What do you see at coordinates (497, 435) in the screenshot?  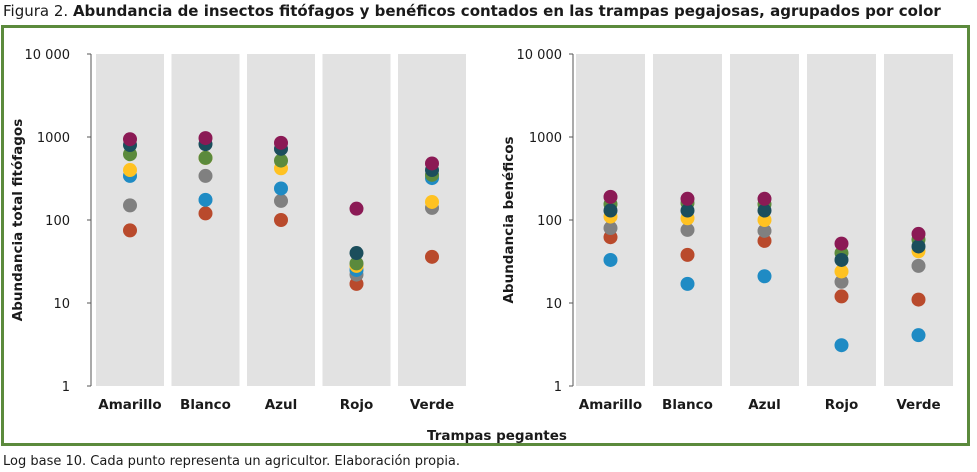 I see `x-axis-label: Trampas pegantes` at bounding box center [497, 435].